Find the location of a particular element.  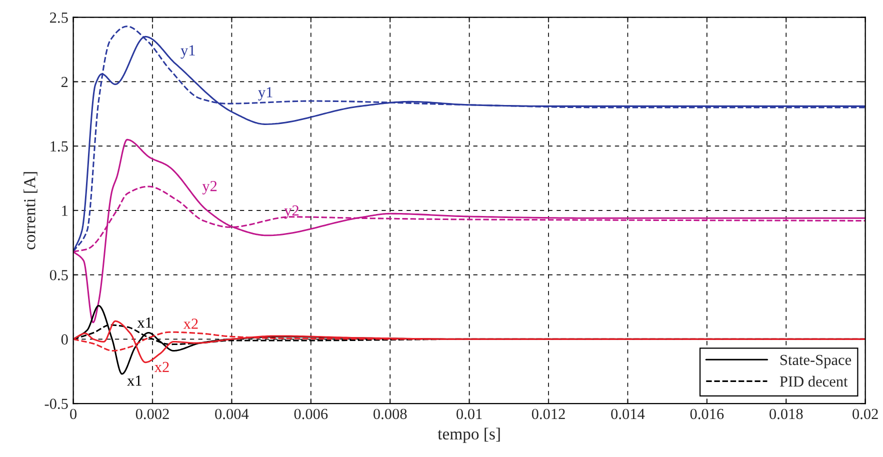

y-tick-label: 0.5 is located at coordinates (59, 275).